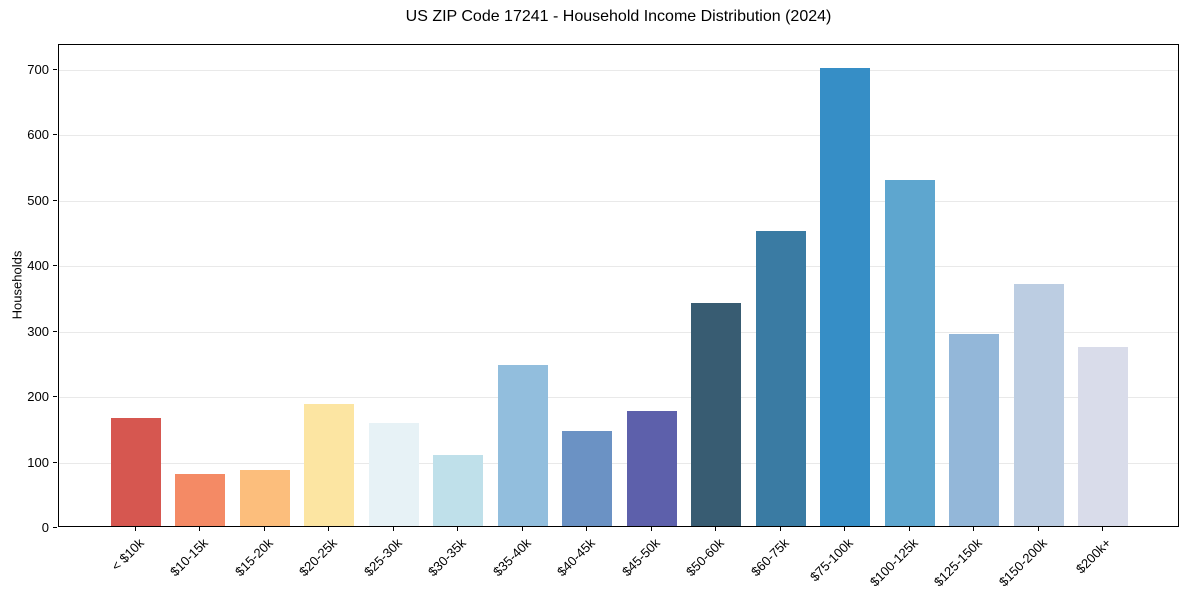  What do you see at coordinates (845, 297) in the screenshot?
I see `bar-75-100k` at bounding box center [845, 297].